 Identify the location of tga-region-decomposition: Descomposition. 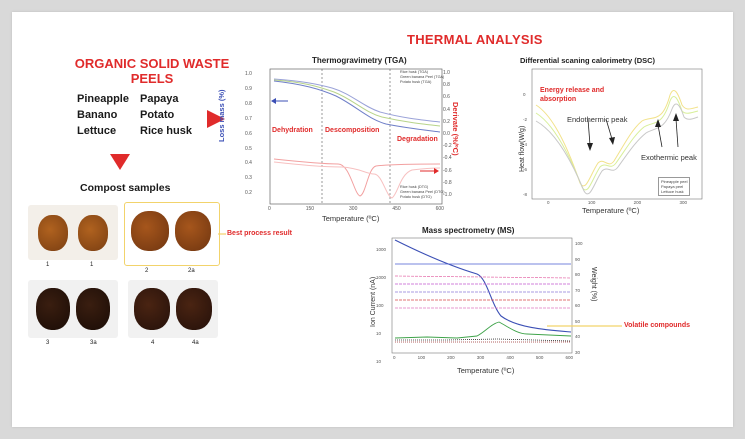
(352, 130).